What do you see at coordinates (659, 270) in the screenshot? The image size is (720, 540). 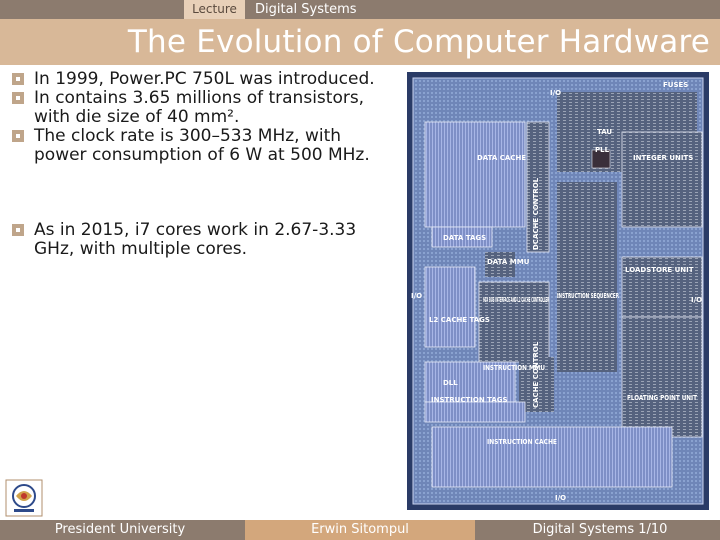 I see `die-label-loadstore-unit: LOADSTORE UNIT` at bounding box center [659, 270].